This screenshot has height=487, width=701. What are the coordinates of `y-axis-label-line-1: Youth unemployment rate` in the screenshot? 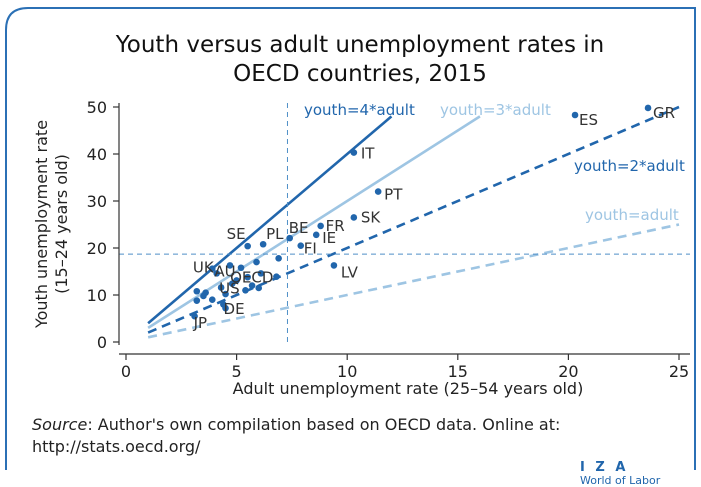 It's located at (41, 224).